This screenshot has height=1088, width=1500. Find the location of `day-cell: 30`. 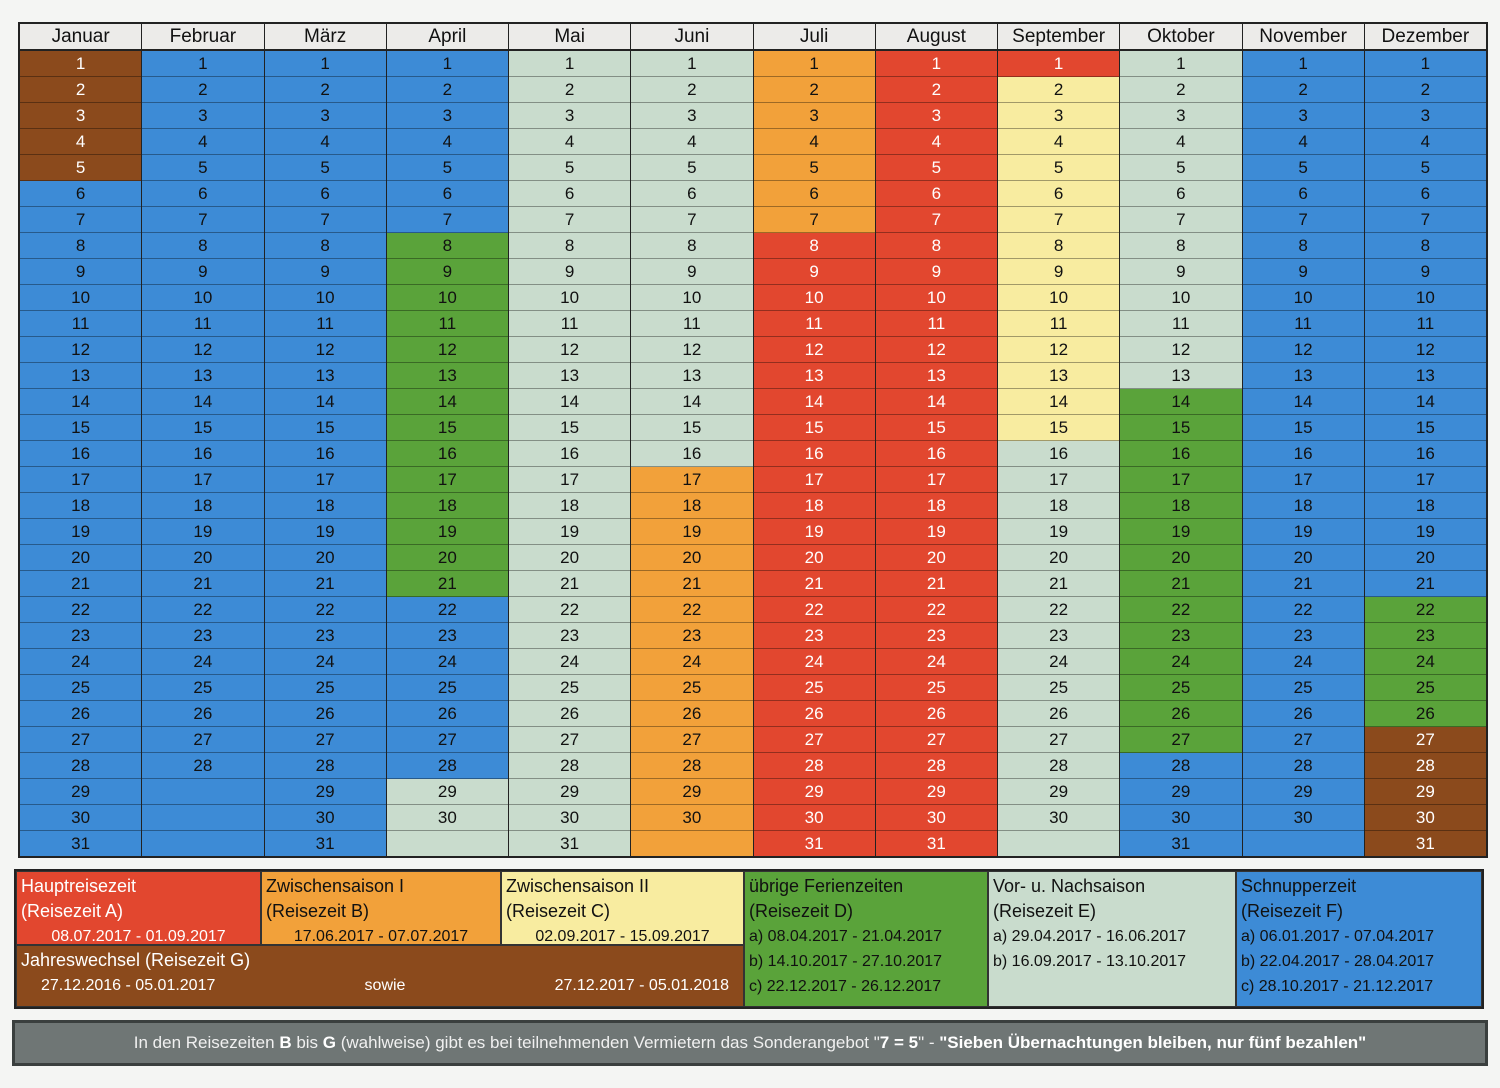

day-cell: 30 is located at coordinates (1059, 818).